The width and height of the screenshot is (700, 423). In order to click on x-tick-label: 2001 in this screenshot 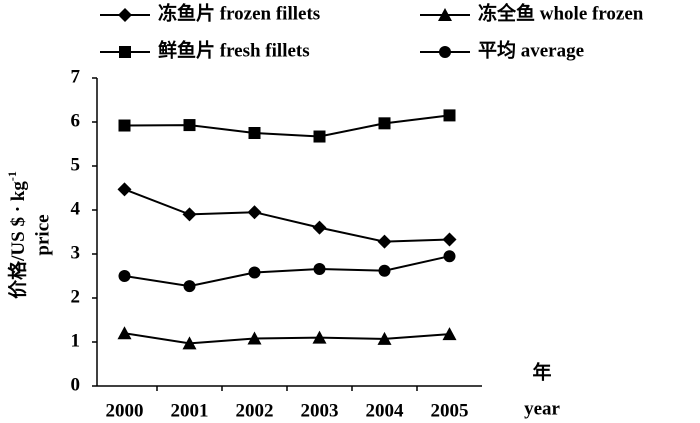, I will do `click(190, 410)`.